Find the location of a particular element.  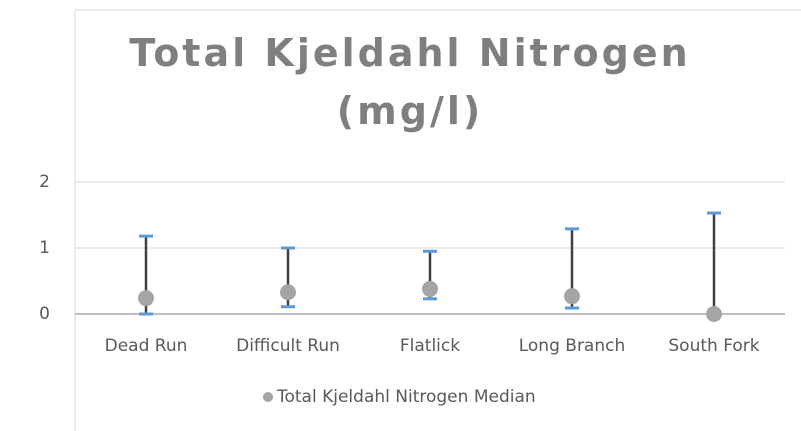

x-tick-label: Dead Run is located at coordinates (146, 346).